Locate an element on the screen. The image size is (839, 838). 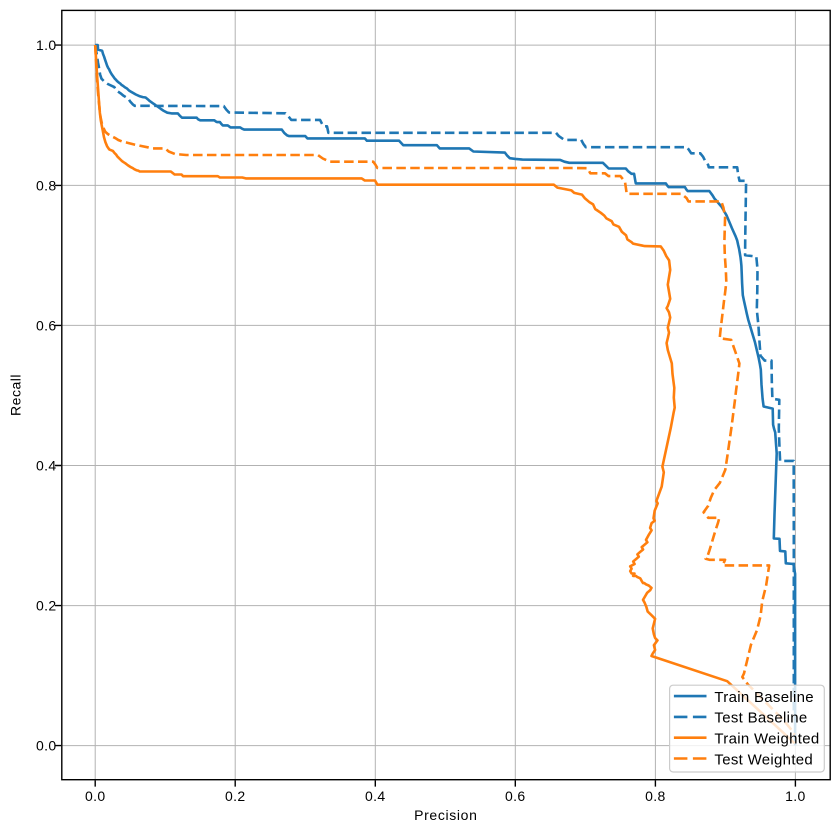
svg-text: Recall is located at coordinates (15, 395).